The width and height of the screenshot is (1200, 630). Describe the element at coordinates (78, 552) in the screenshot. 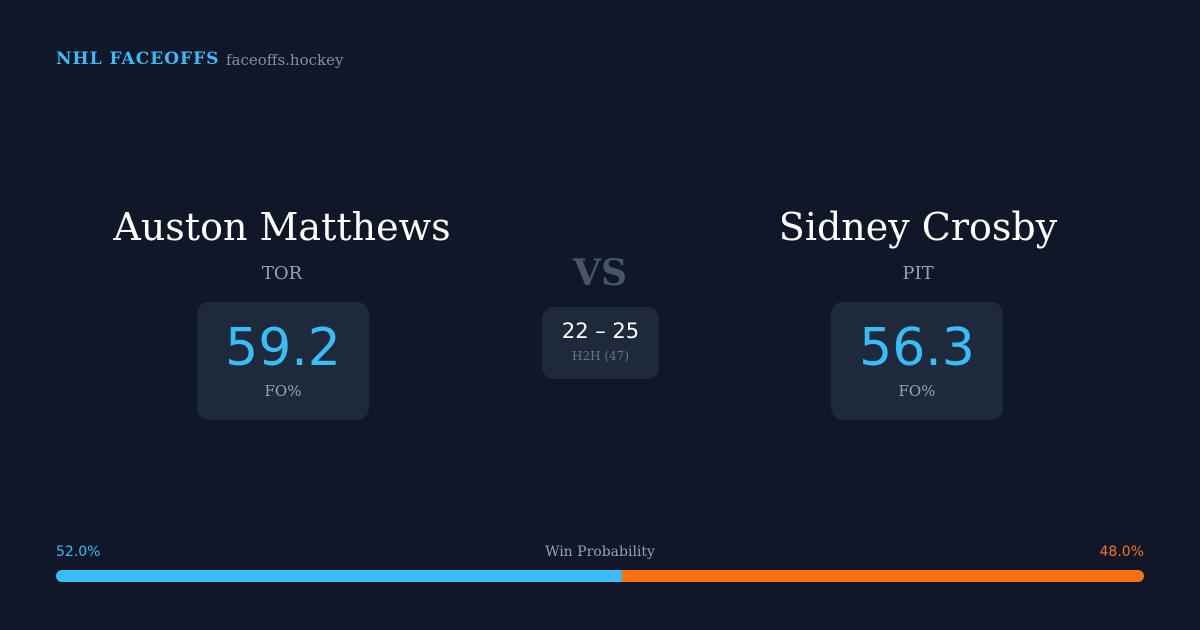

I see `win-prob-left: 52.0%` at that location.